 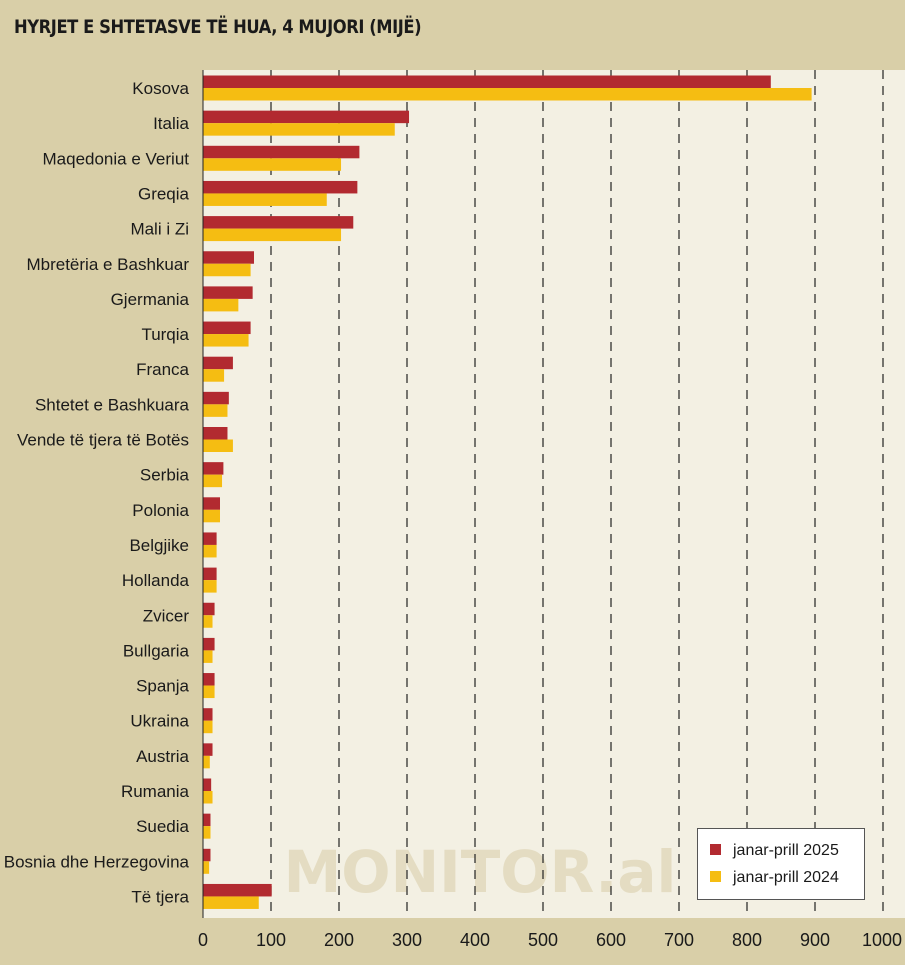 What do you see at coordinates (165, 334) in the screenshot?
I see `category-label: Turqia` at bounding box center [165, 334].